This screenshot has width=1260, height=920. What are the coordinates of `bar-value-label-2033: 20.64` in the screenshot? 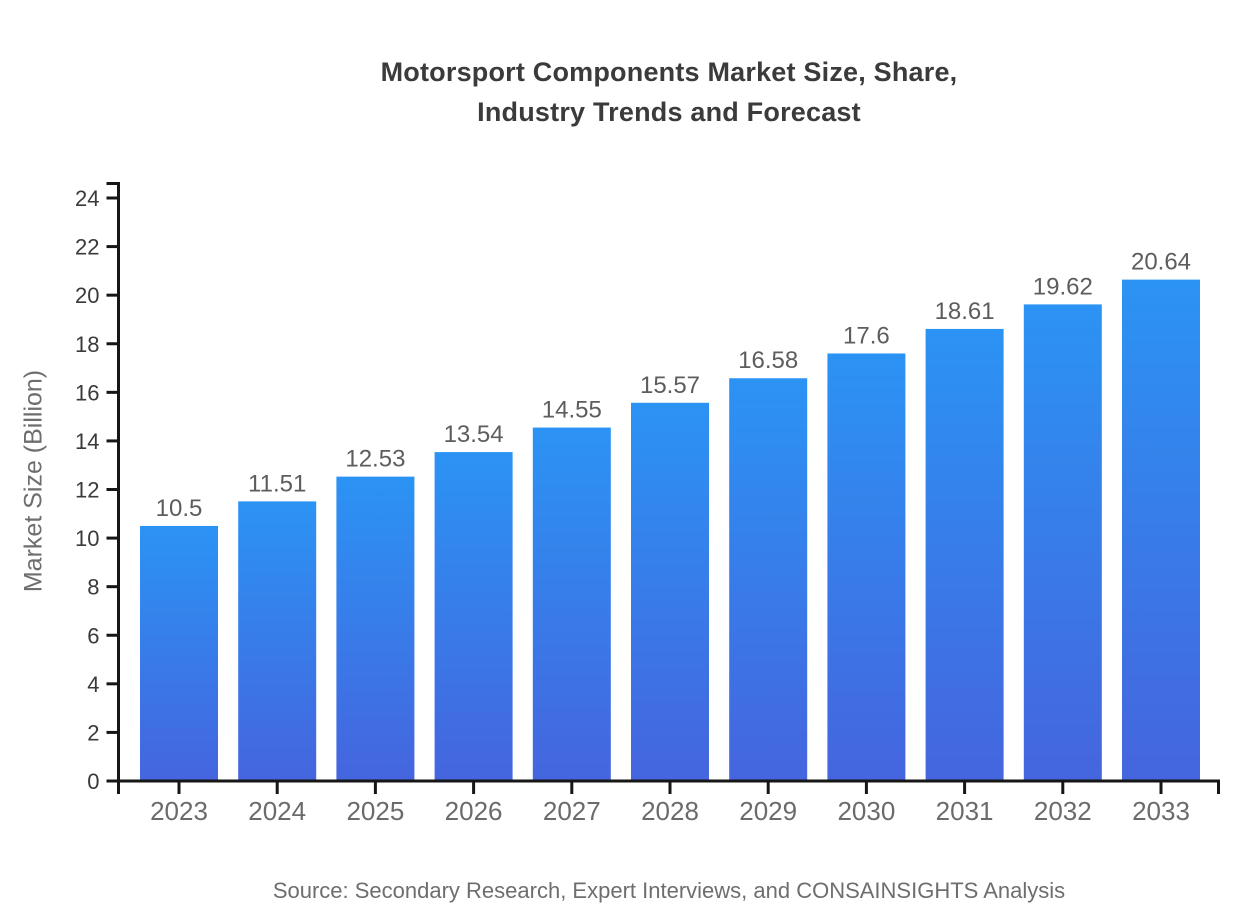 It's located at (1161, 262).